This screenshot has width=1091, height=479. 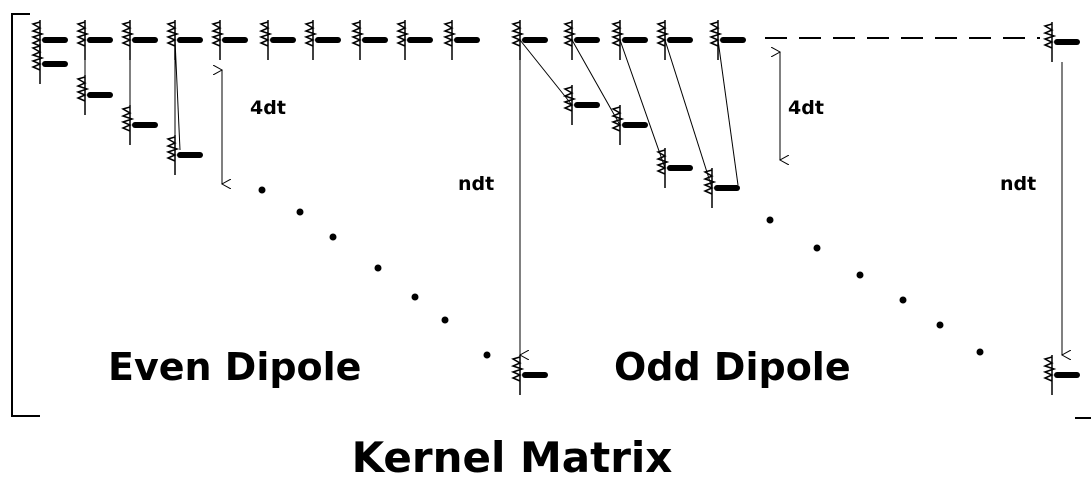 I want to click on dipole-label: Even Dipole, so click(x=234, y=367).